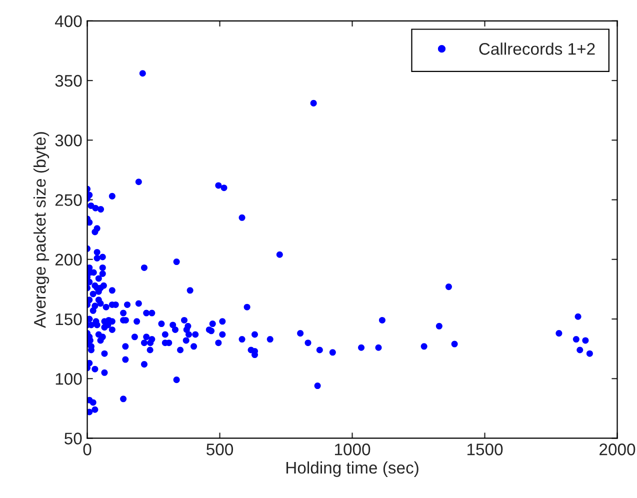  What do you see at coordinates (68, 260) in the screenshot?
I see `y-tick-label: 200` at bounding box center [68, 260].